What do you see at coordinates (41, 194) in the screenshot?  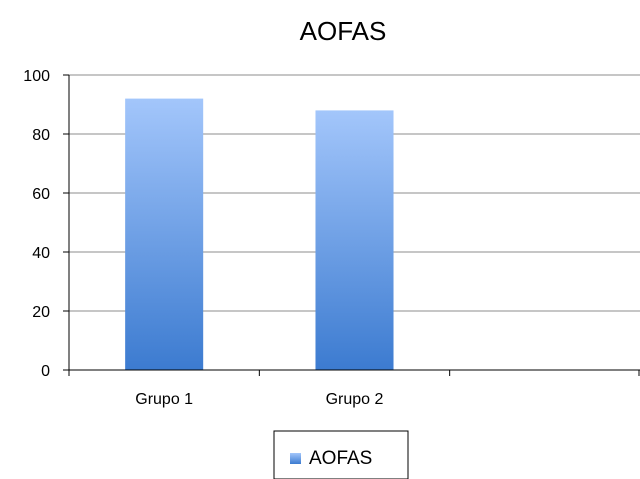 I see `y-tick-label: 60` at bounding box center [41, 194].